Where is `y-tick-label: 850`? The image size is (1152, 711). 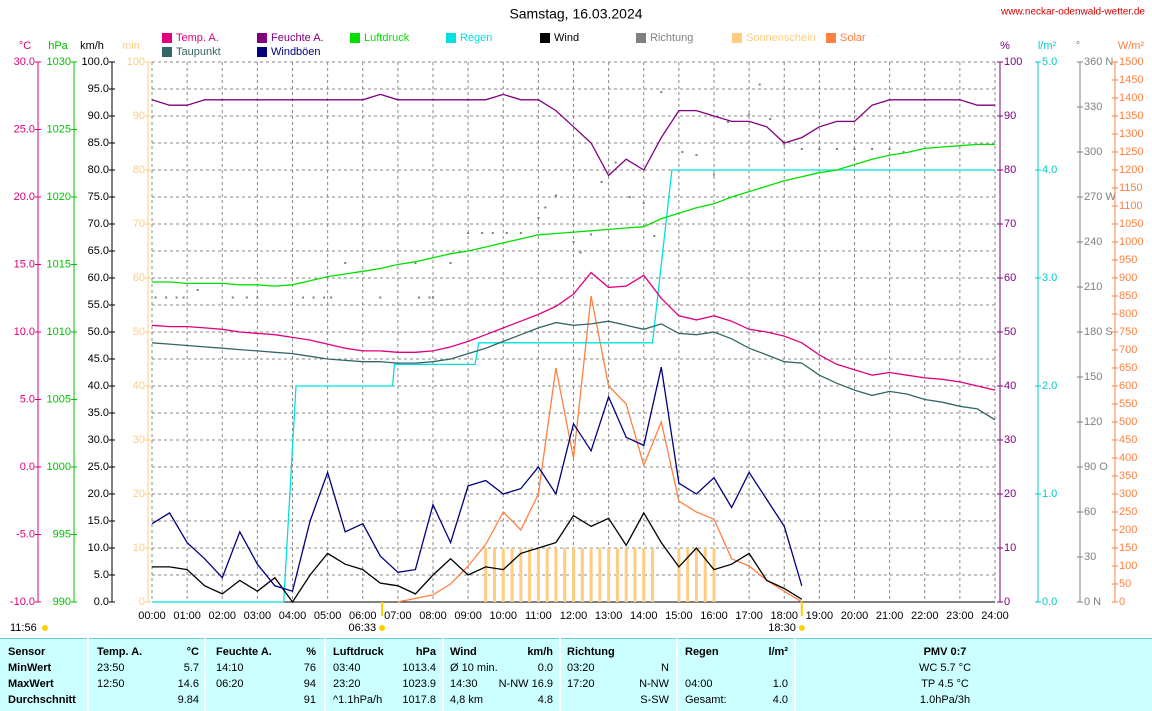
y-tick-label: 850 is located at coordinates (1128, 296).